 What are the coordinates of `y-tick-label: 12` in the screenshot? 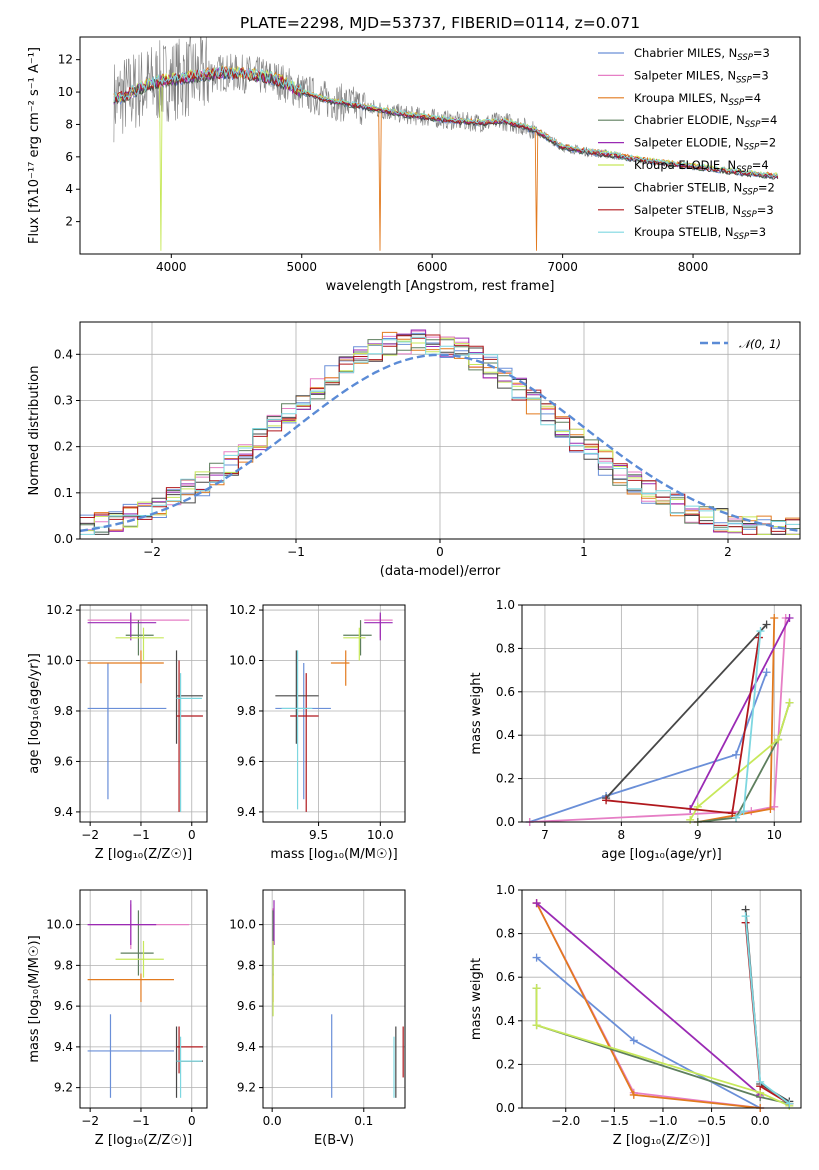 It's located at (65, 60).